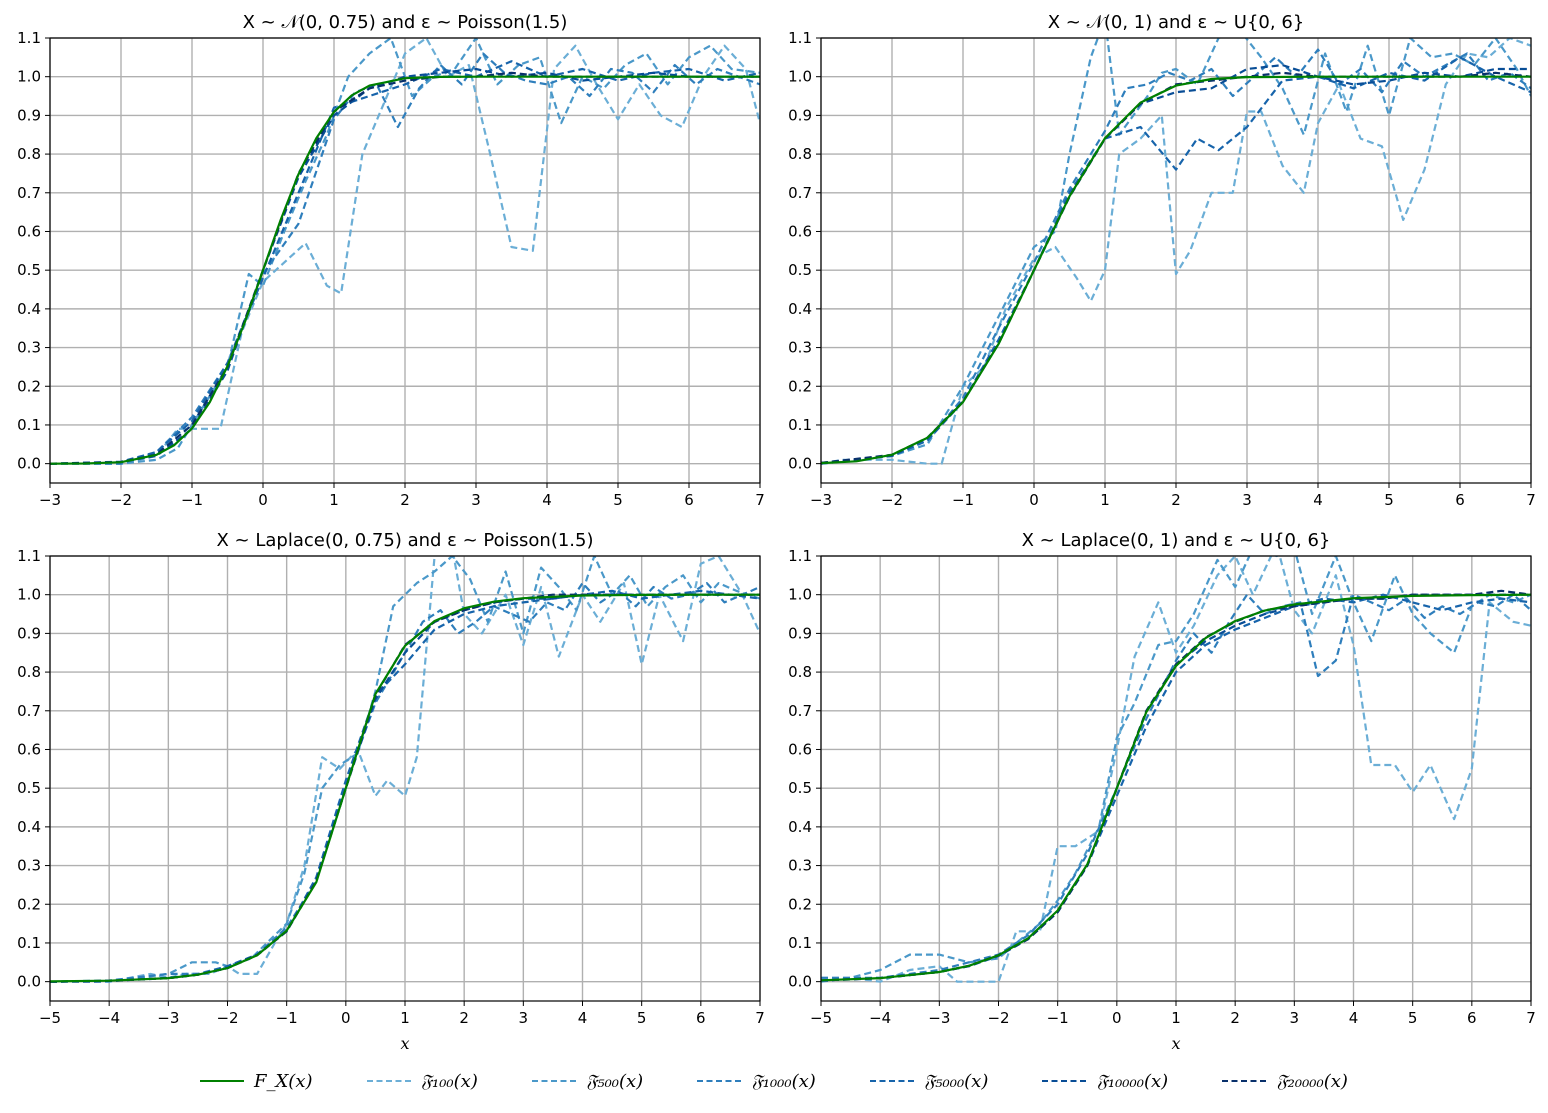  I want to click on legend-item: F_X(x), so click(256, 1081).